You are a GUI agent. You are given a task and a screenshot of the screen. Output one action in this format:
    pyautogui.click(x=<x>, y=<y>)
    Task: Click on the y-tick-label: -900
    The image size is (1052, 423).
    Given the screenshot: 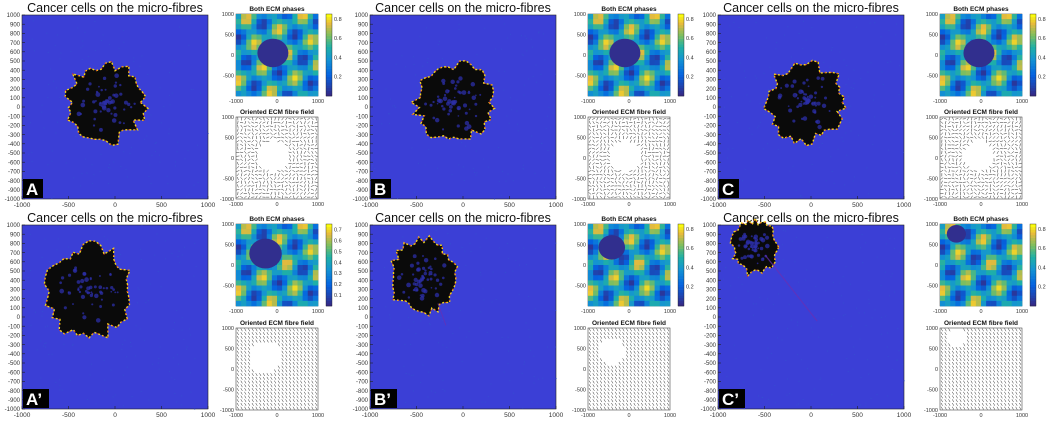 What is the action you would take?
    pyautogui.click(x=362, y=401)
    